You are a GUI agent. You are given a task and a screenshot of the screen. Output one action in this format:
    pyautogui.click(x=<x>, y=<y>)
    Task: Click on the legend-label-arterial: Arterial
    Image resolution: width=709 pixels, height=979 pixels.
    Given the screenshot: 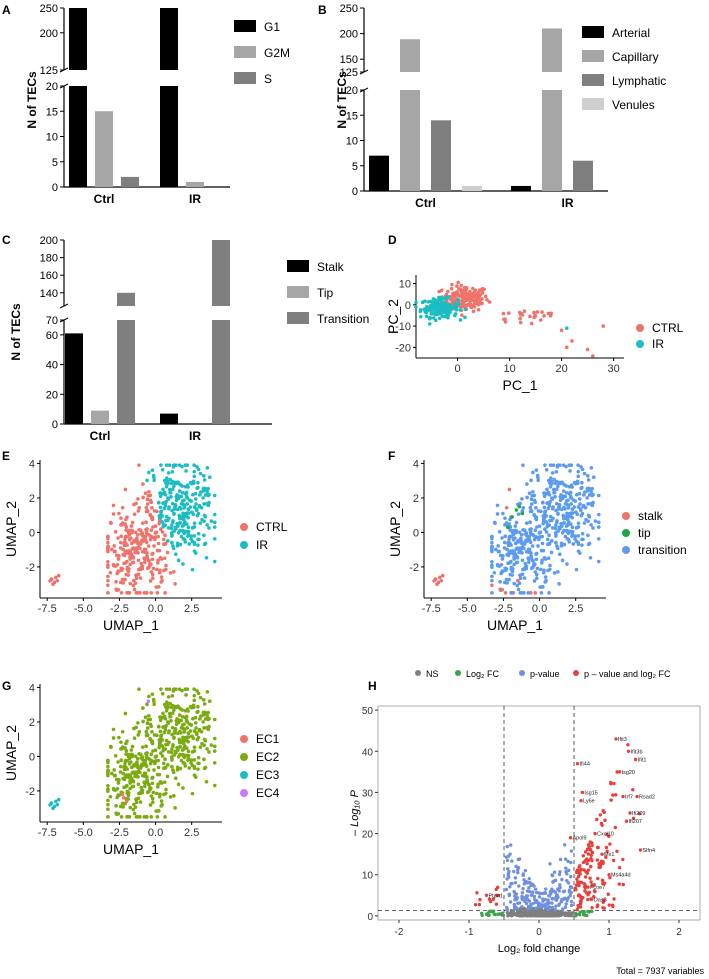 What is the action you would take?
    pyautogui.click(x=631, y=33)
    